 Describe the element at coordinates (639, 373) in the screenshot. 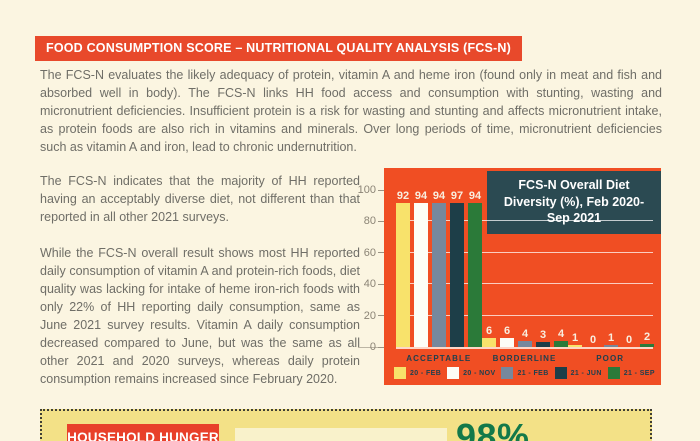

I see `legend-label: 21 - SEP` at that location.